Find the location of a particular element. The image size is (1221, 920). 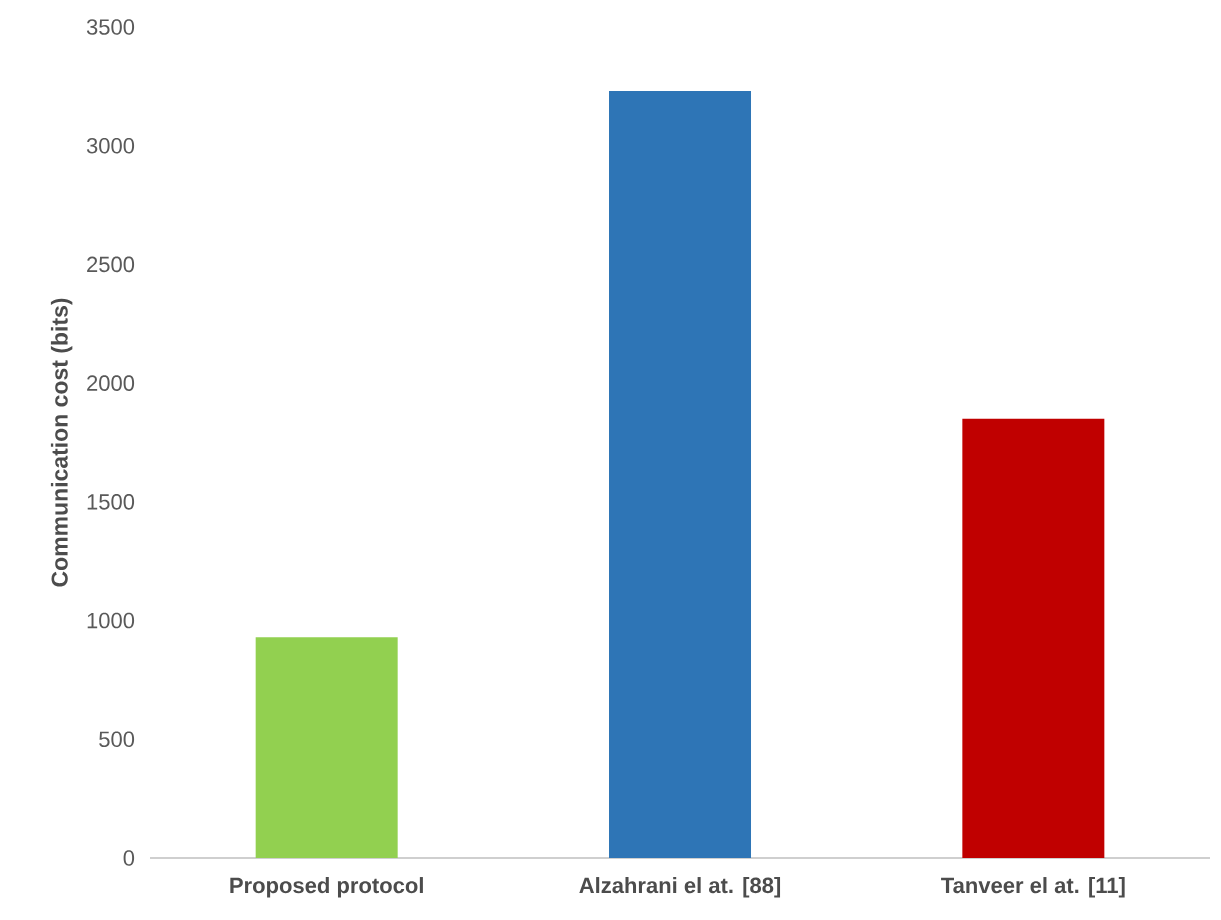

x-tick-label: Alzahrani el at. [88] is located at coordinates (680, 887).